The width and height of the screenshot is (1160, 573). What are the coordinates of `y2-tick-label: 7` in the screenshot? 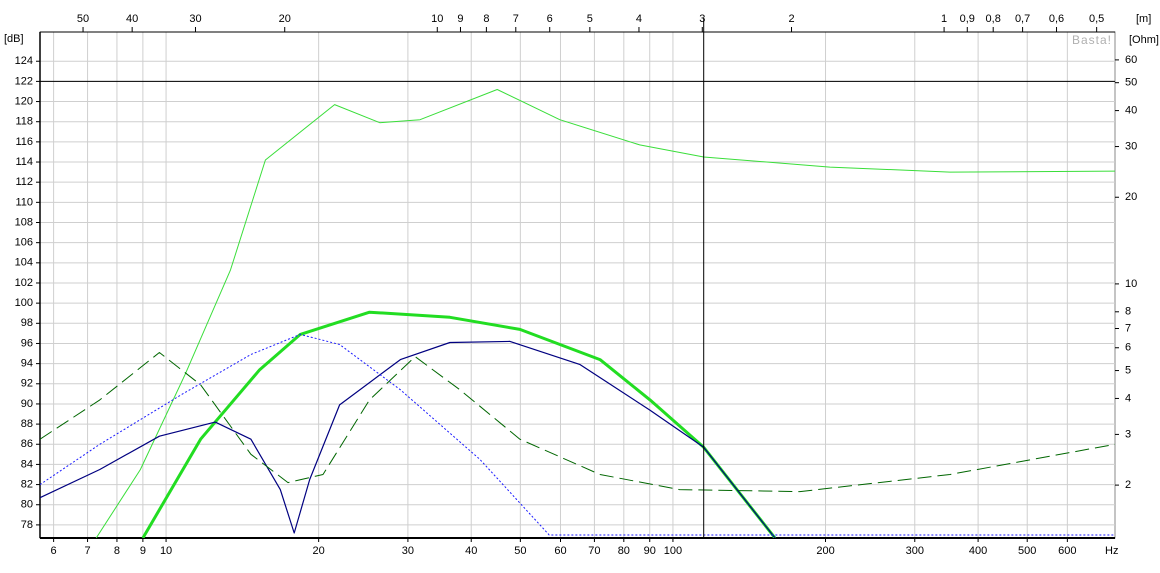 It's located at (1128, 328).